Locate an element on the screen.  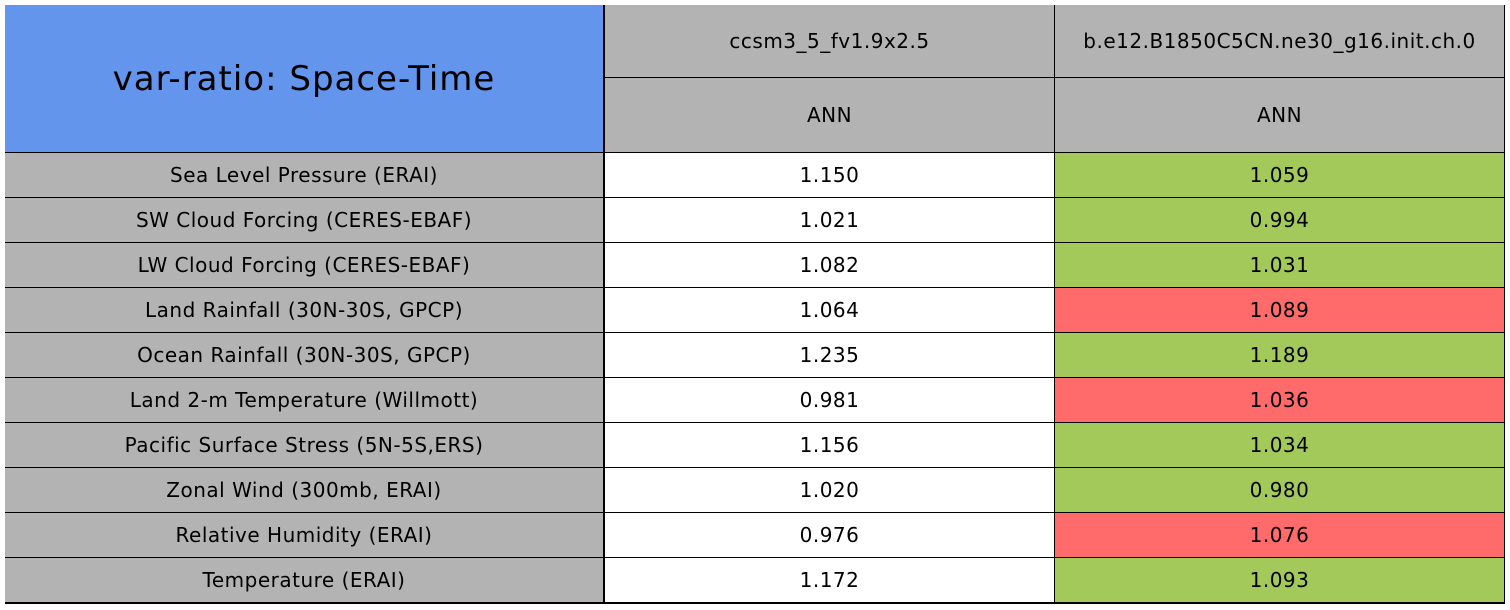
case-header-text: b.e12.B1850C5CN.ne30_g16.init.ch.0 is located at coordinates (1279, 41).